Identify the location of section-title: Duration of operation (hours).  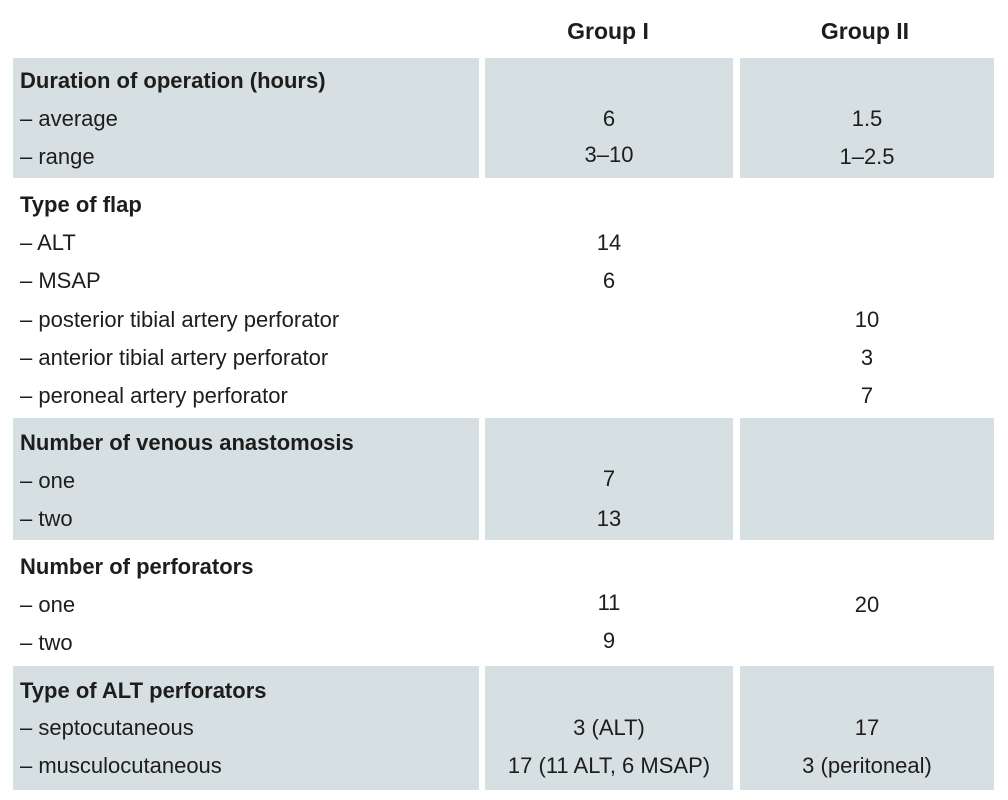
(173, 80).